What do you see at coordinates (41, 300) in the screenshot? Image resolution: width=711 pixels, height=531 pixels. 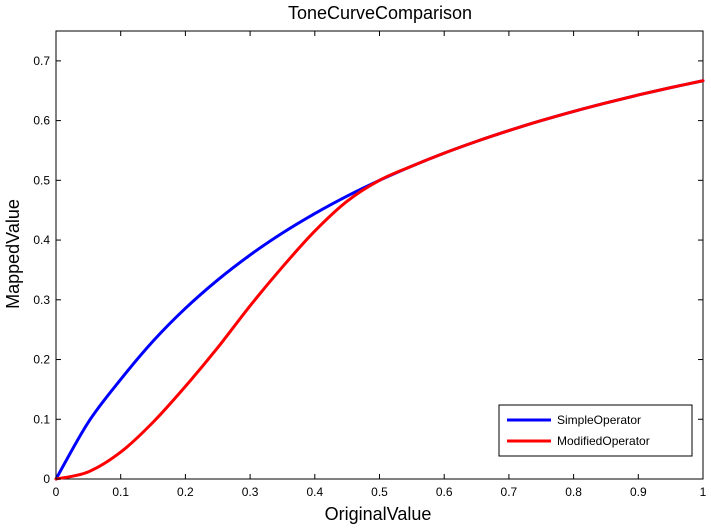 I see `y-tick-label: 0.3` at bounding box center [41, 300].